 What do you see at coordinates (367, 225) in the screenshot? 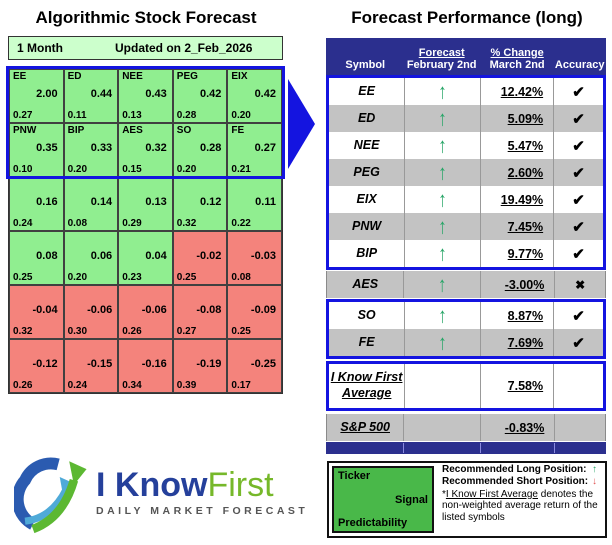
I see `symbol-cell: PNW` at bounding box center [367, 225].